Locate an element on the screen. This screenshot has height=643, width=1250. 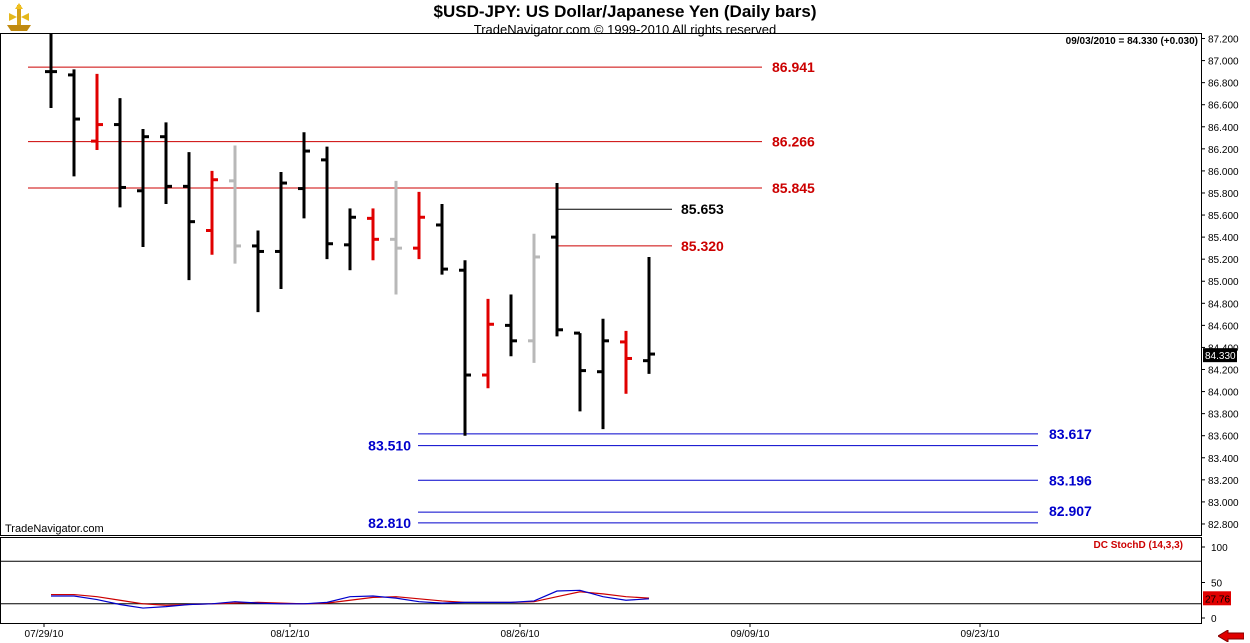
price-tick-label: 83.200 is located at coordinates (1223, 481).